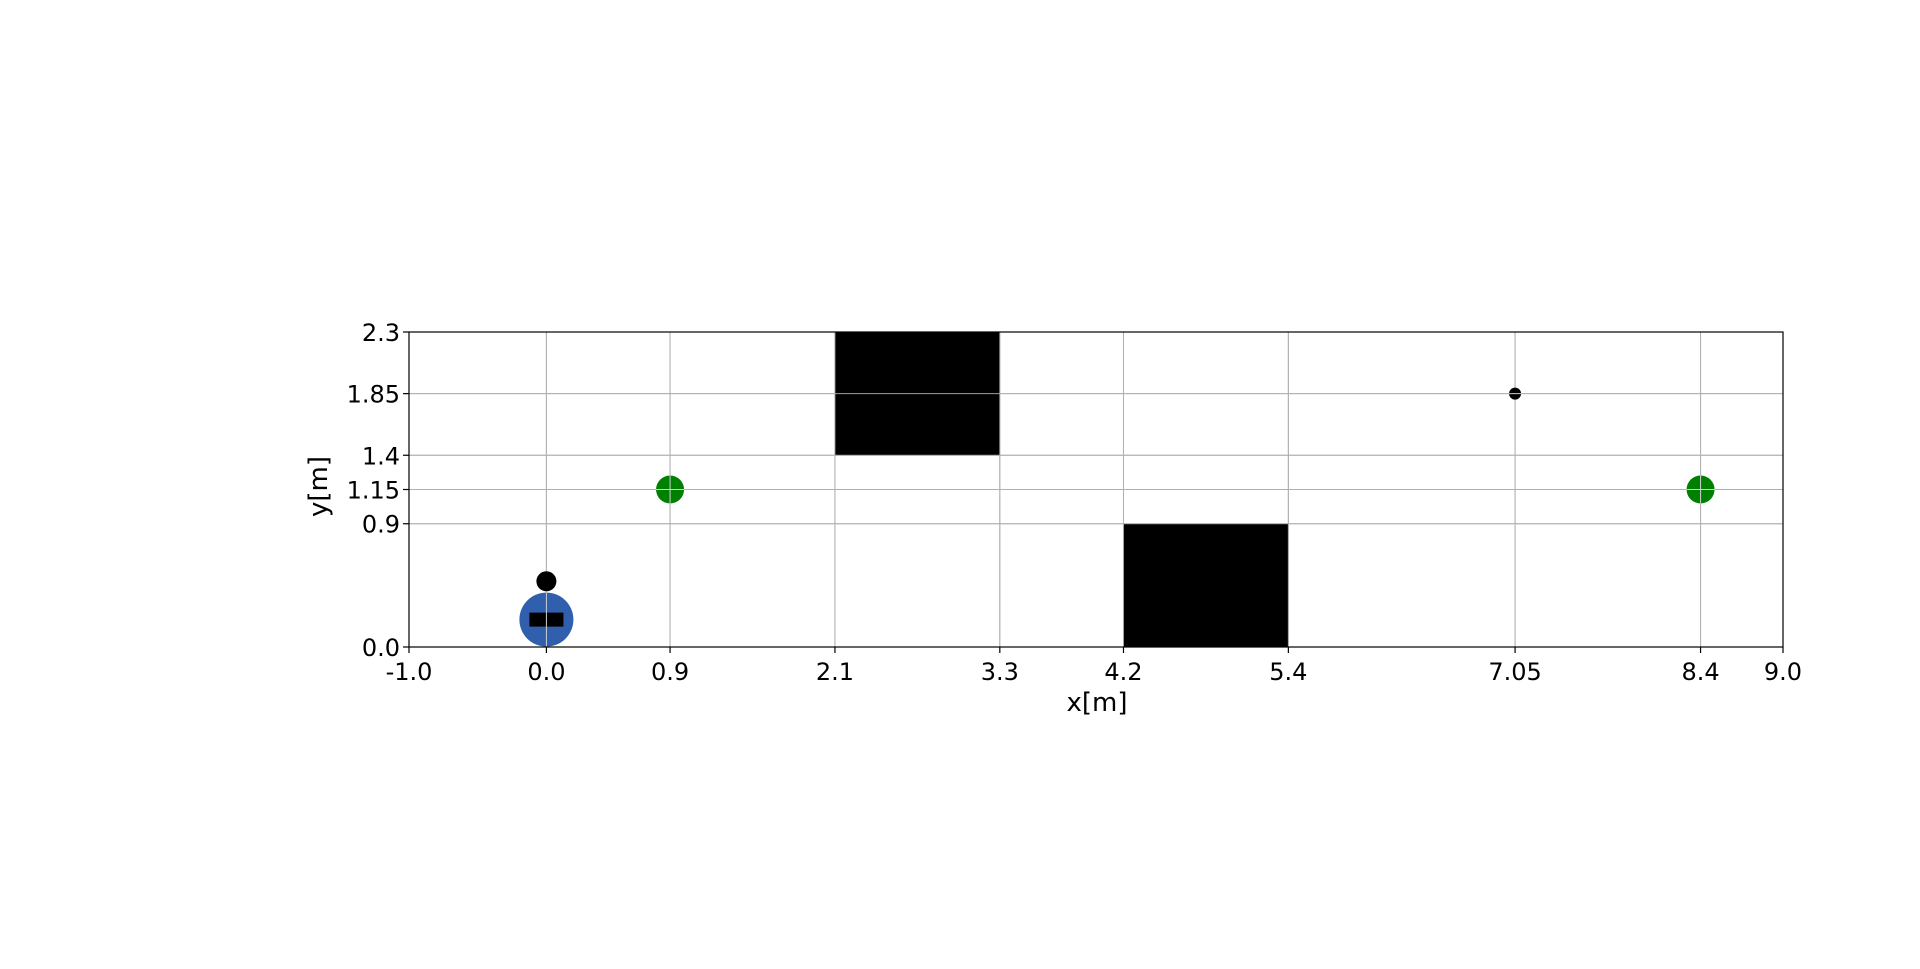  Describe the element at coordinates (1783, 672) in the screenshot. I see `x-tick-label: 9.0` at that location.